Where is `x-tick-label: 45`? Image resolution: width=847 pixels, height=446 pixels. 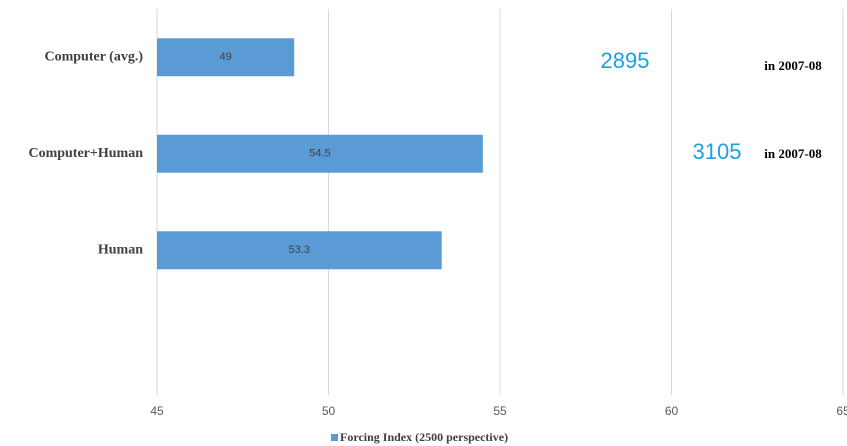
x-tick-label: 45 is located at coordinates (157, 411).